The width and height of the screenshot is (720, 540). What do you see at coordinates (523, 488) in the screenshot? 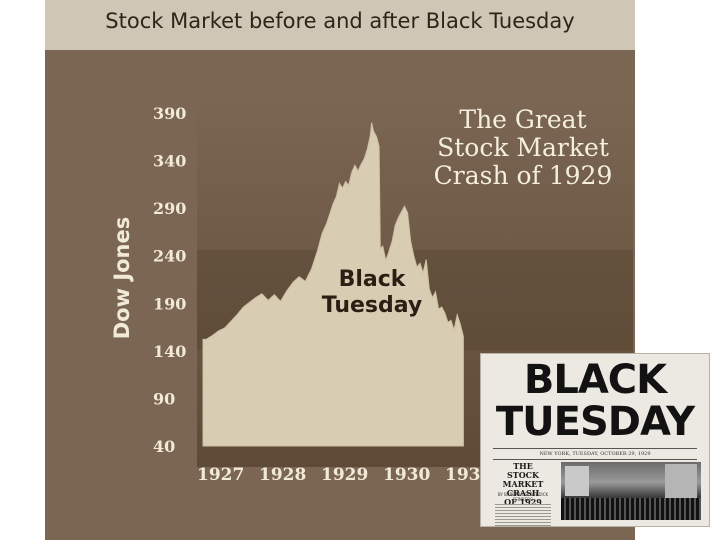
I see `subhead-line-2: MARKET CRASH` at bounding box center [523, 488].